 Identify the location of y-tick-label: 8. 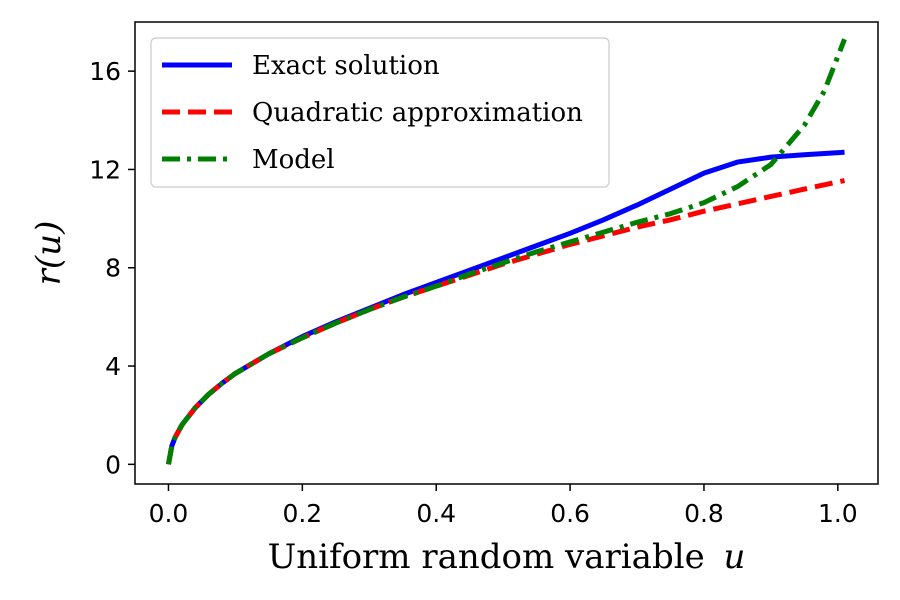
(113, 268).